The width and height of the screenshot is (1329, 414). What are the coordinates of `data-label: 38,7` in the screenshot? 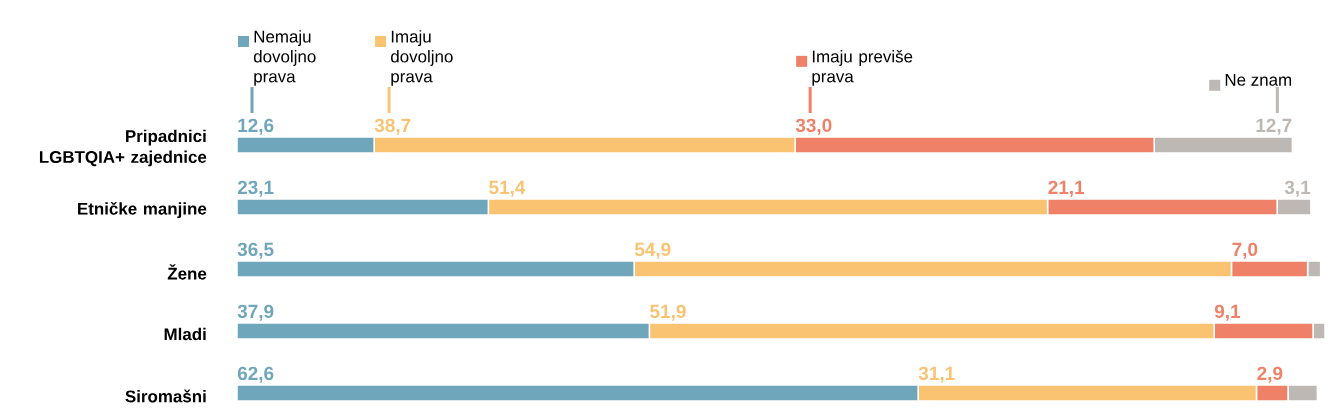 It's located at (392, 126).